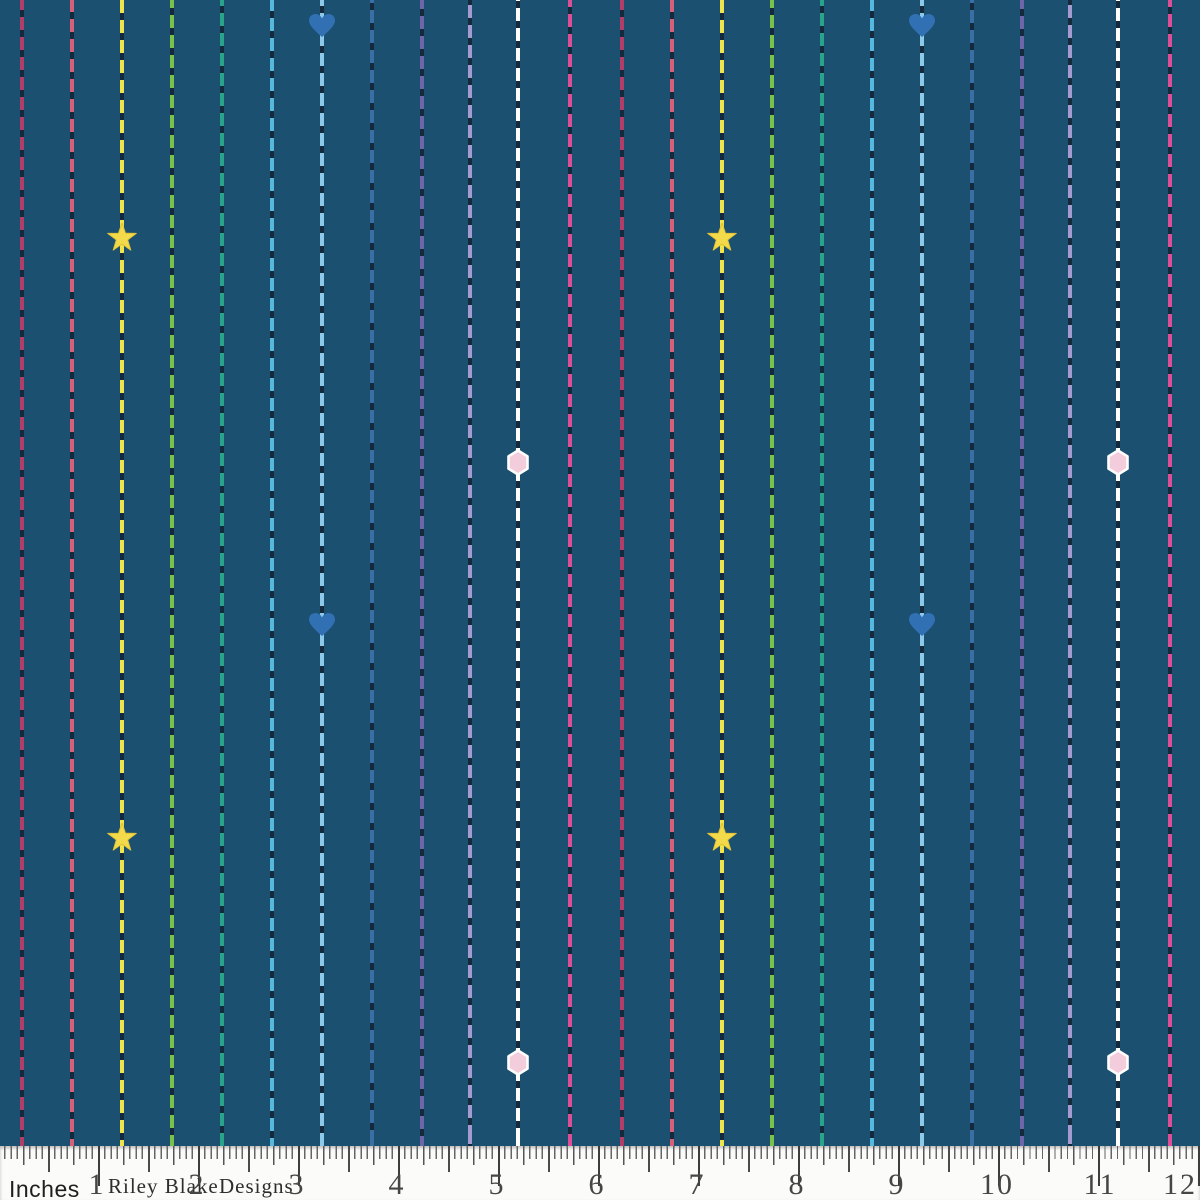 The height and width of the screenshot is (1200, 1200). What do you see at coordinates (600, 1167) in the screenshot?
I see `ruler-ticks` at bounding box center [600, 1167].